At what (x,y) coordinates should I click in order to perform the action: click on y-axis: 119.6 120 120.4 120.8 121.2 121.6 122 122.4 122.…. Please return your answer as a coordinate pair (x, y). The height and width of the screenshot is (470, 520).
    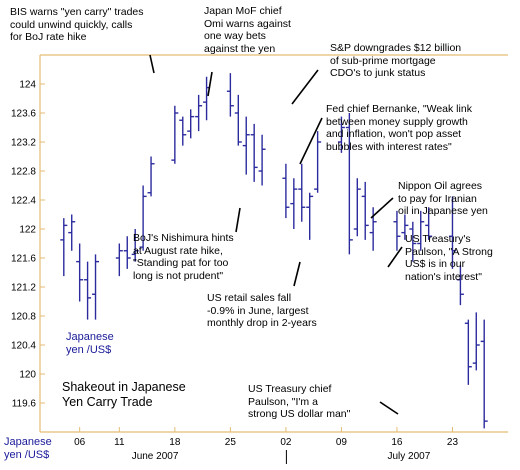
    Looking at the image, I should click on (28, 245).